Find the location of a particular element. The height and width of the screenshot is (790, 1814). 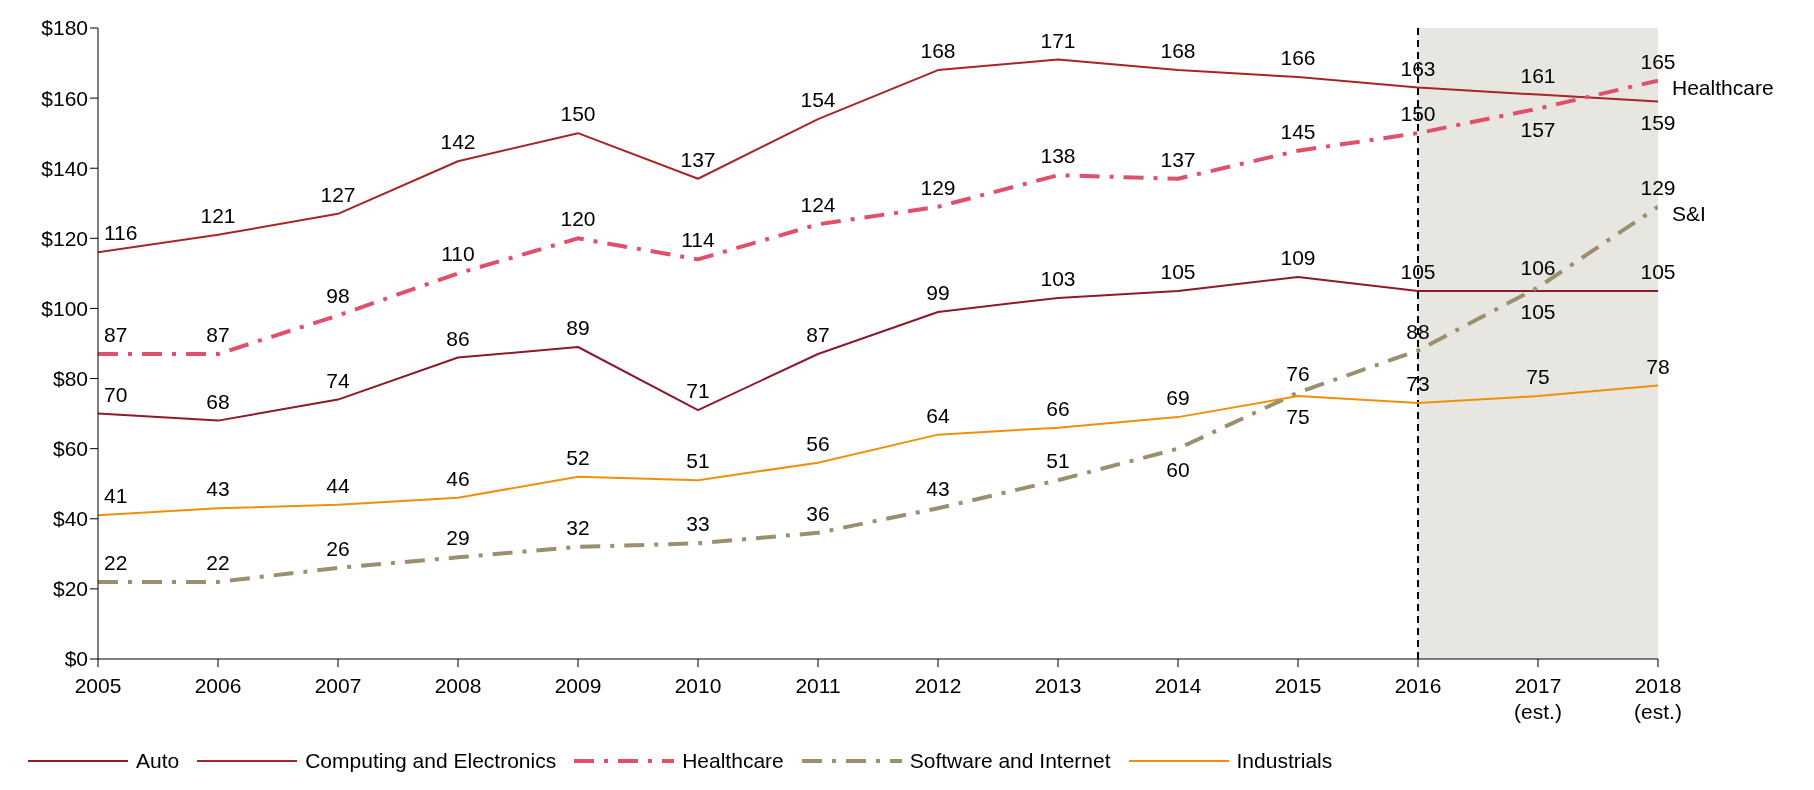

data-label: 69 is located at coordinates (1178, 398).